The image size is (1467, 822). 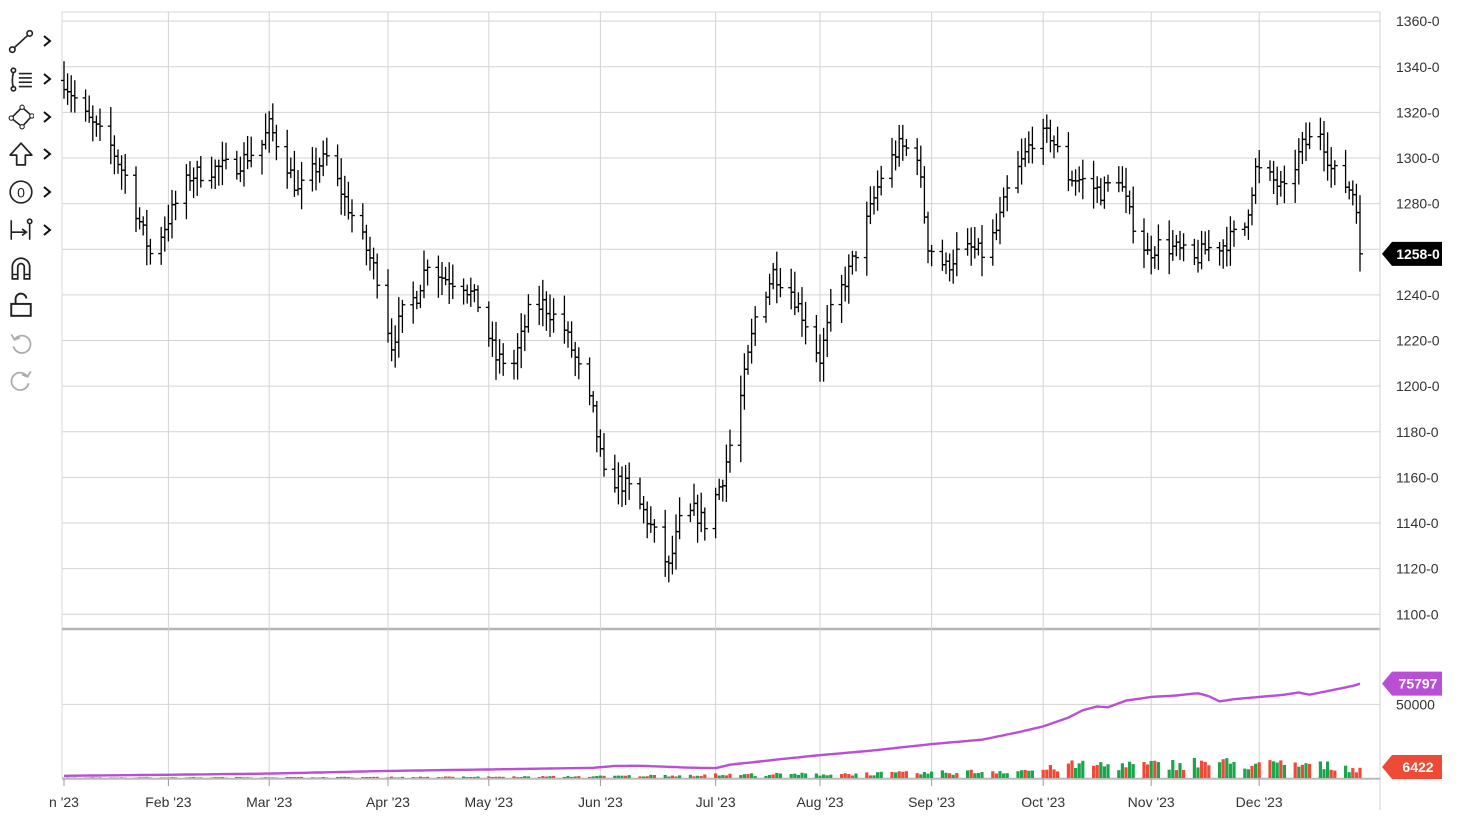 I want to click on measure-tool-button, so click(x=31, y=230).